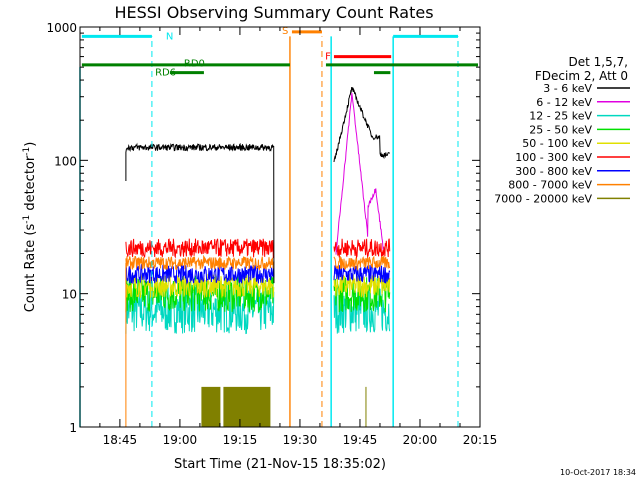 This screenshot has height=480, width=640. I want to click on y-label-main: Count Rate (s, so click(30, 268).